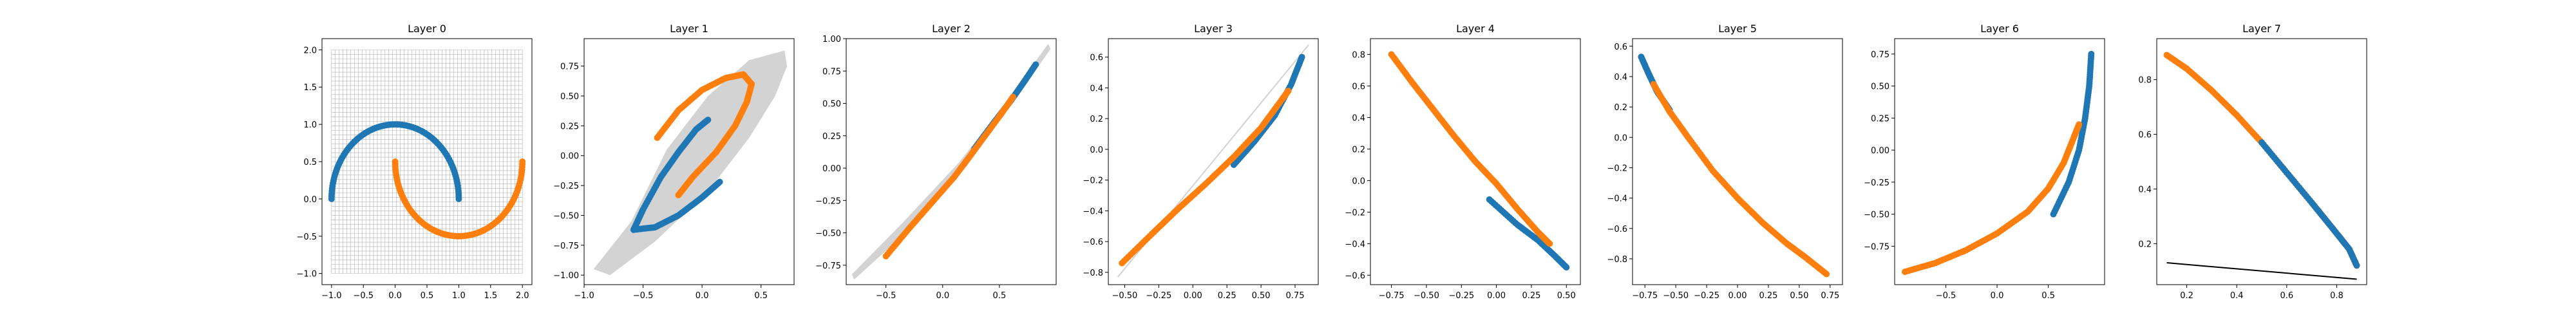 The height and width of the screenshot is (322, 2576). What do you see at coordinates (306, 274) in the screenshot?
I see `y-tick-label: −1.0` at bounding box center [306, 274].